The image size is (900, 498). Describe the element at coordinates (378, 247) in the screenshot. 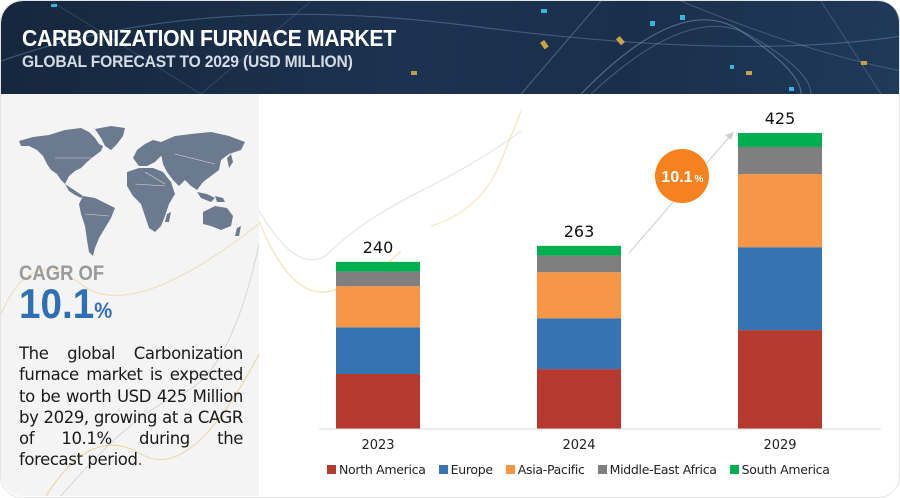

I see `total-label-2023: 240` at that location.